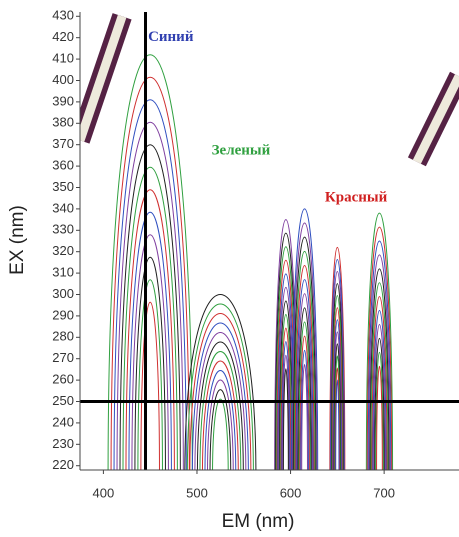 Image resolution: width=459 pixels, height=537 pixels. Describe the element at coordinates (63, 15) in the screenshot. I see `y-tick-label: 430` at that location.